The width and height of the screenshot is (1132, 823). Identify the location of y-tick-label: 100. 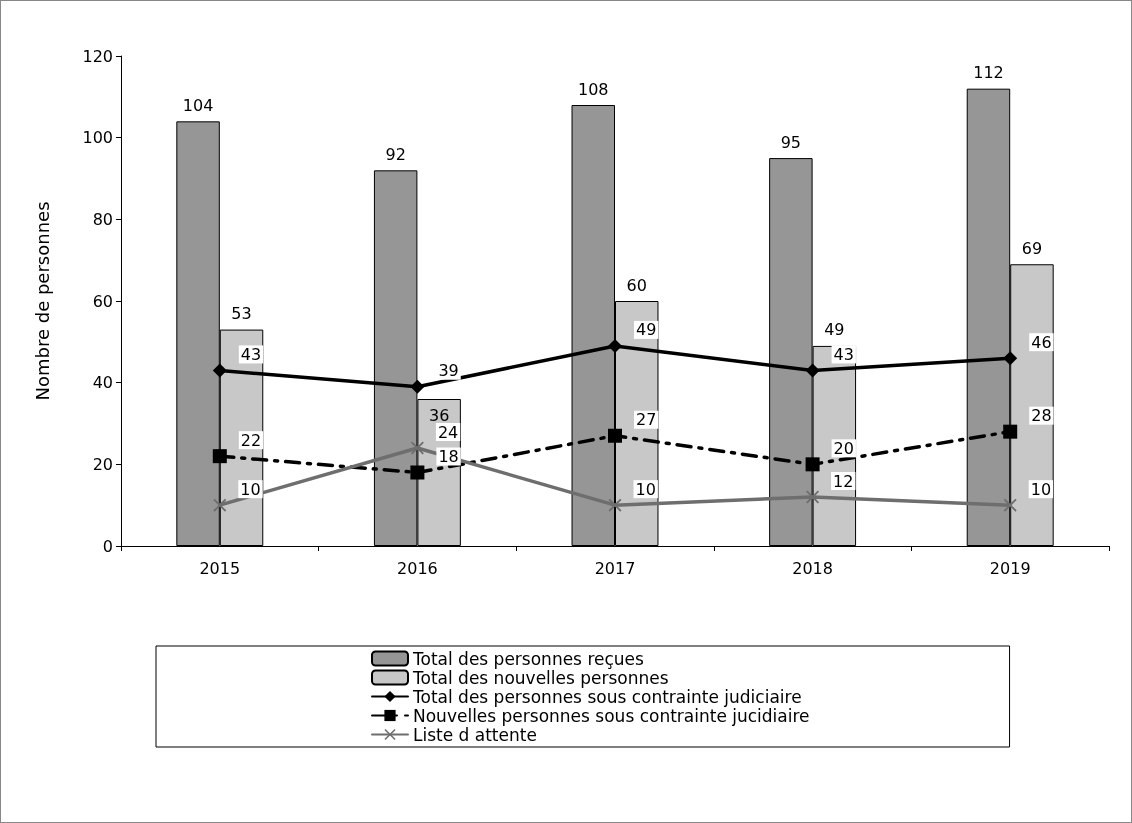
(97, 138).